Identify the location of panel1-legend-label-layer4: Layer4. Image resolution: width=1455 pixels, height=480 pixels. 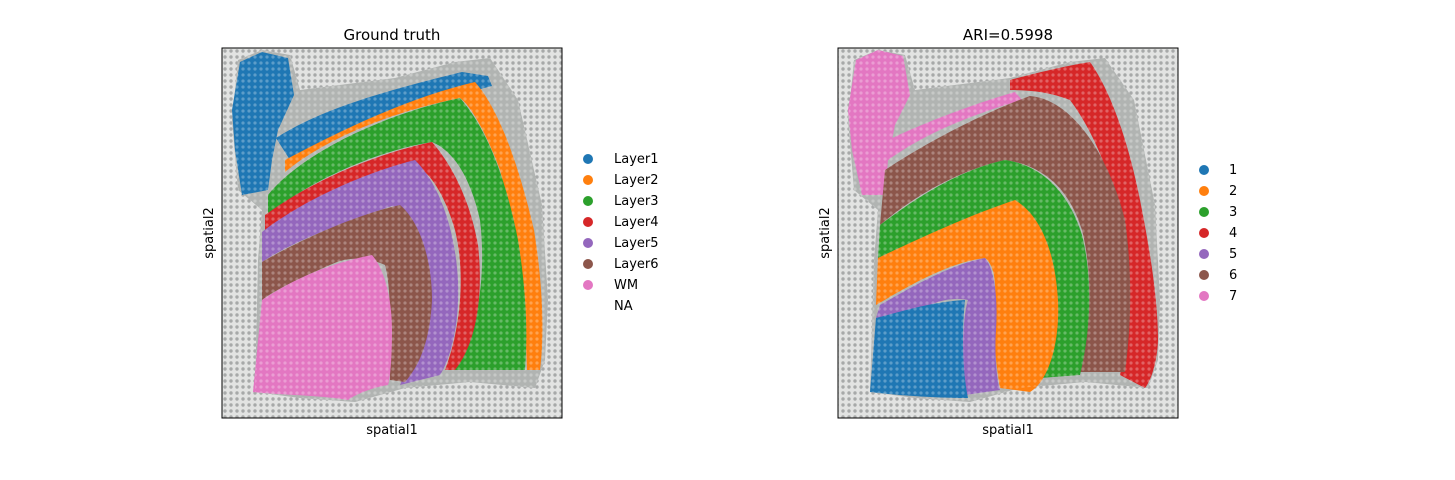
(636, 222).